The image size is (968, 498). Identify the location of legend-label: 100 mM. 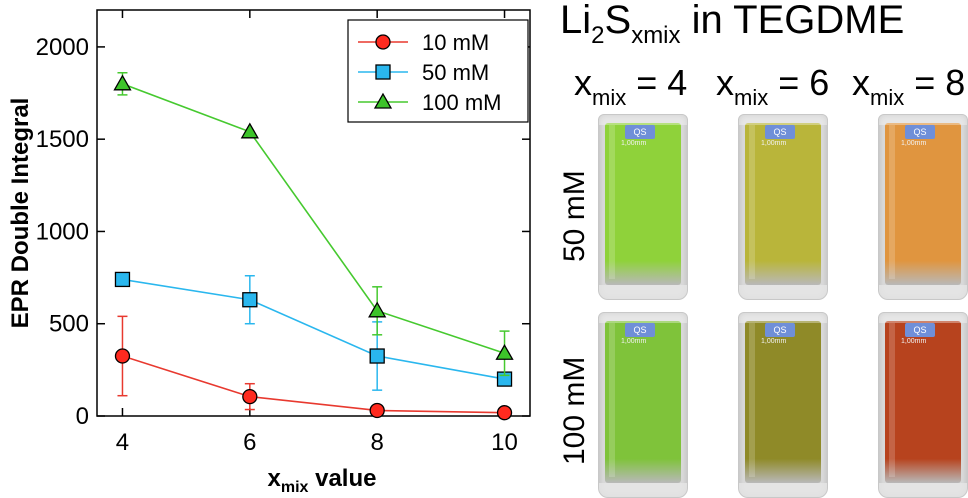
(461, 102).